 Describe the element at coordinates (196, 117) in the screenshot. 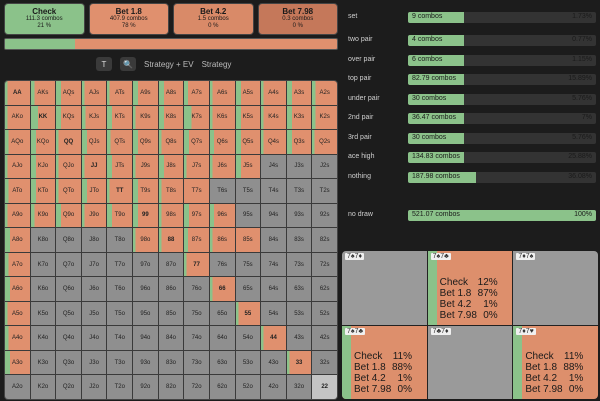

I see `hand-cell-K7s: K7s` at that location.